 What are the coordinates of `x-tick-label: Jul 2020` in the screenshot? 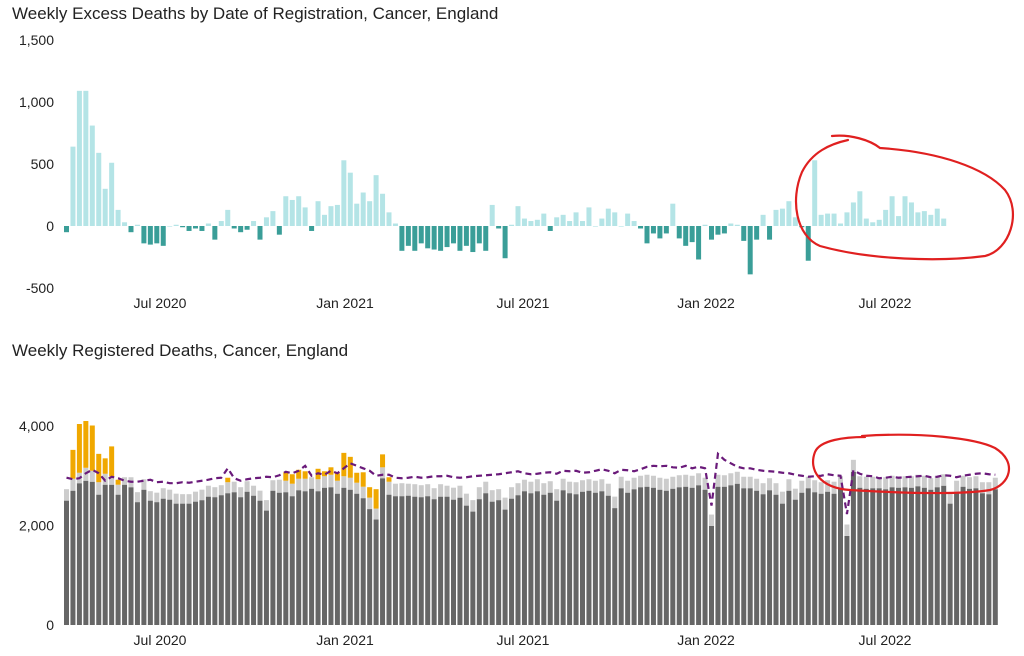 It's located at (160, 303).